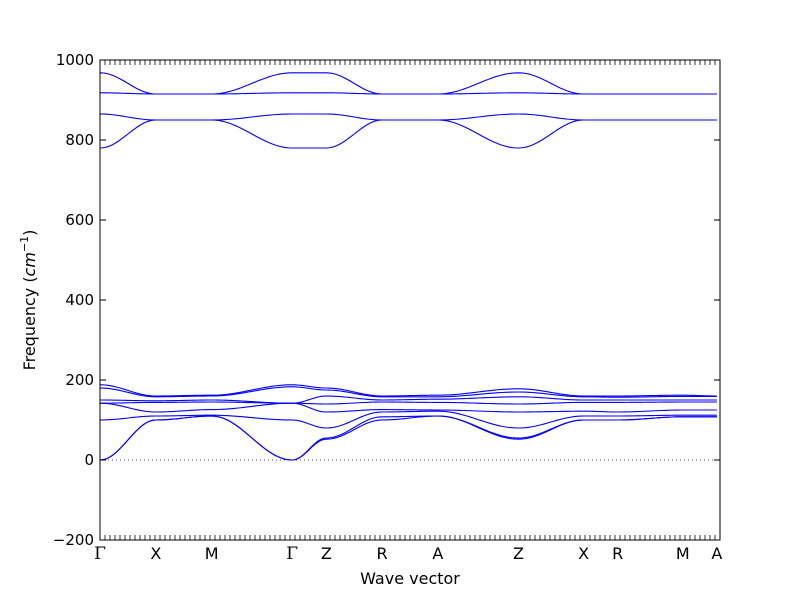 The image size is (800, 600). What do you see at coordinates (89, 460) in the screenshot?
I see `y-tick-label: 0` at bounding box center [89, 460].